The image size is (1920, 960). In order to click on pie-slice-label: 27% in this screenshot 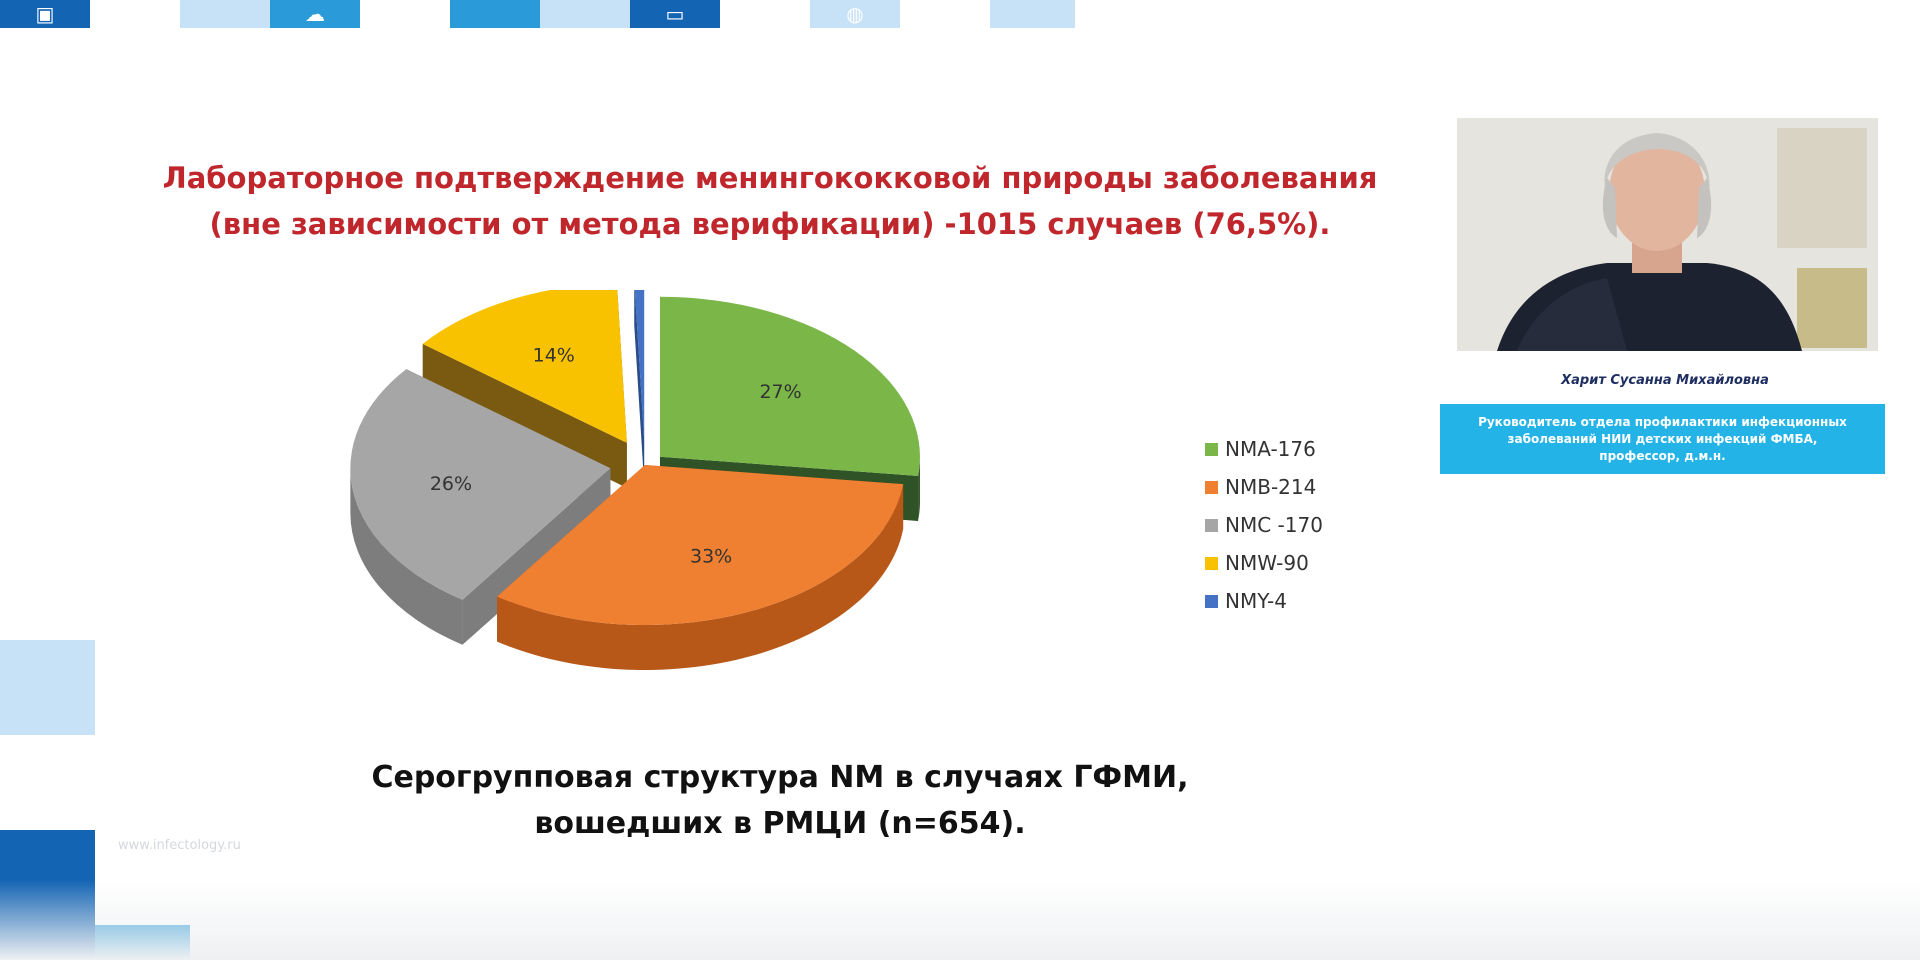, I will do `click(780, 392)`.